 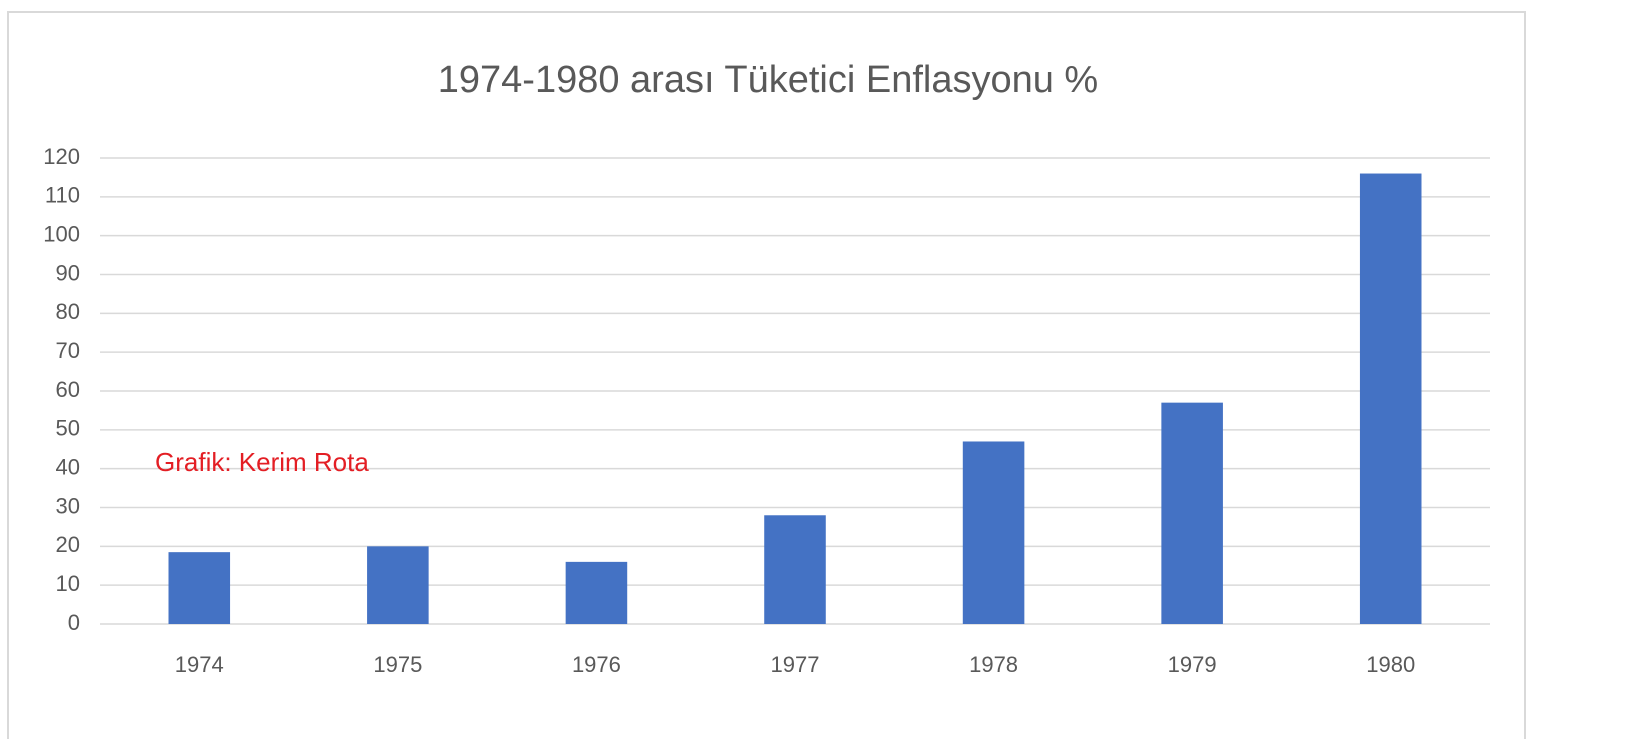 What do you see at coordinates (68, 505) in the screenshot?
I see `y-tick-label: 30` at bounding box center [68, 505].